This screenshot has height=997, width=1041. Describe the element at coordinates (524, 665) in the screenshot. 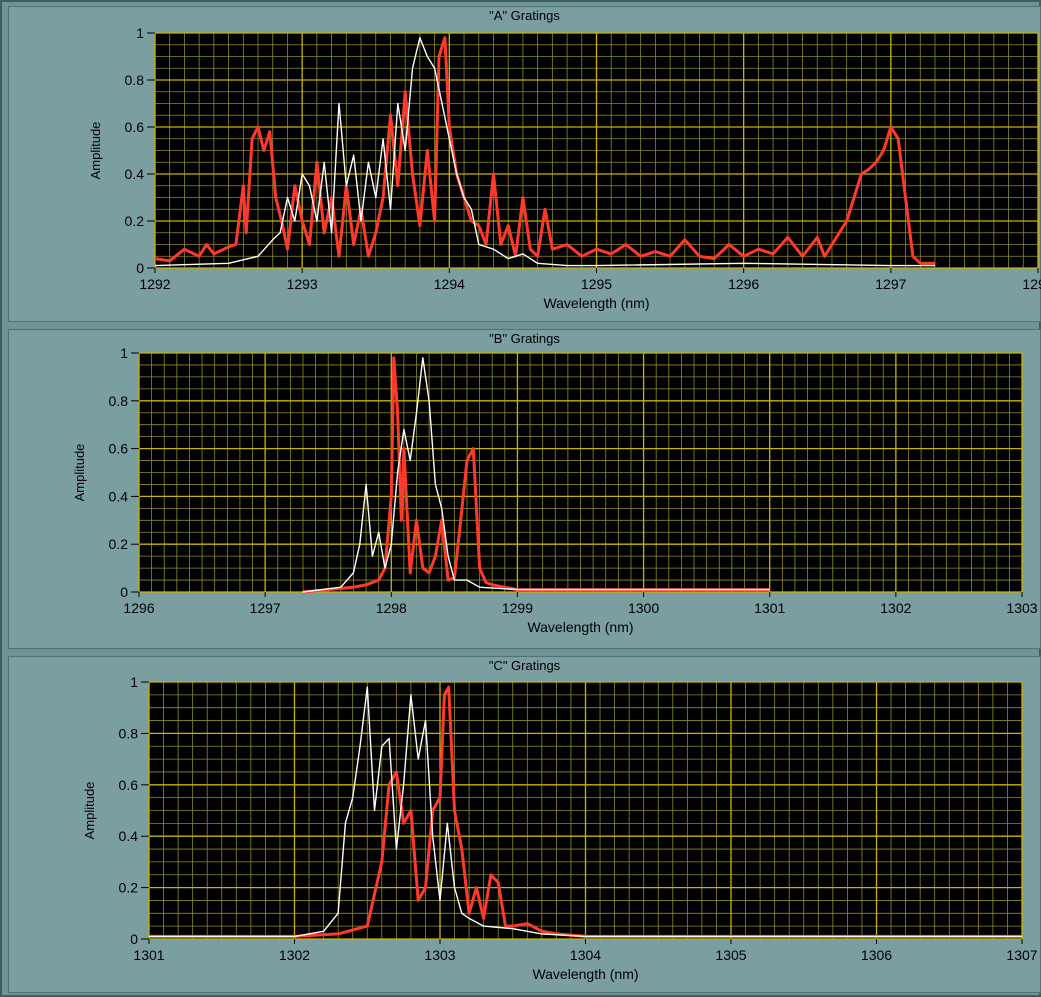

I see `chart-title: "C" Gratings` at that location.